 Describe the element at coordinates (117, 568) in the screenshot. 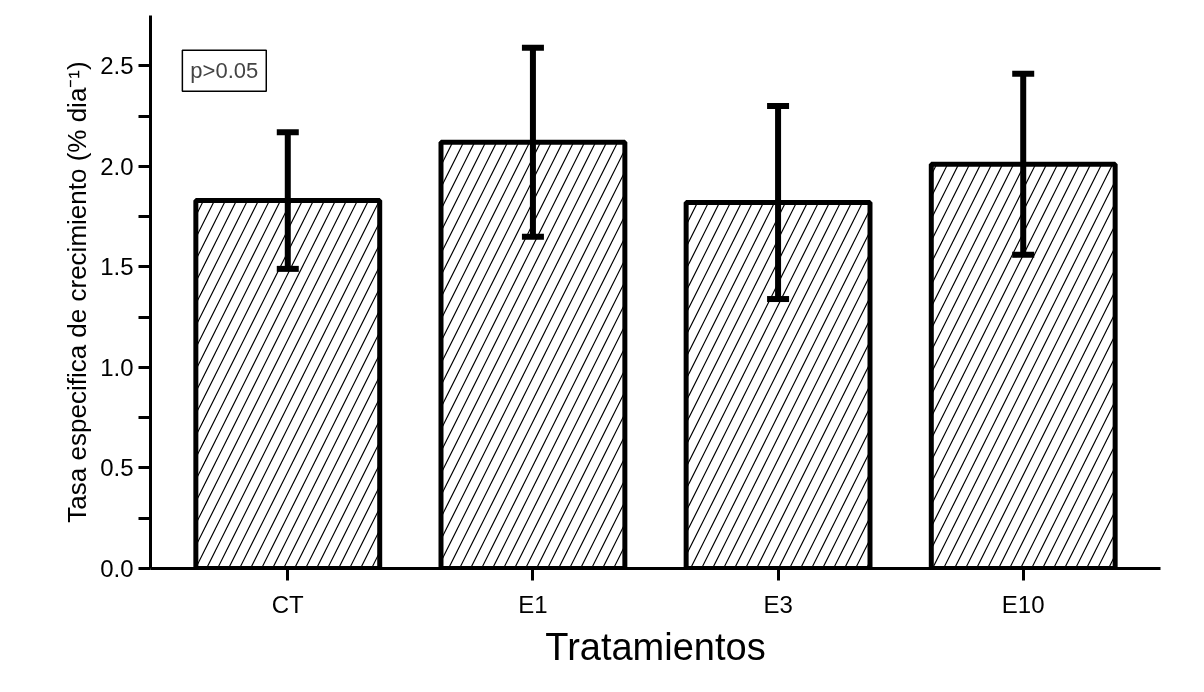

I see `y-tick-label: 0.0` at that location.